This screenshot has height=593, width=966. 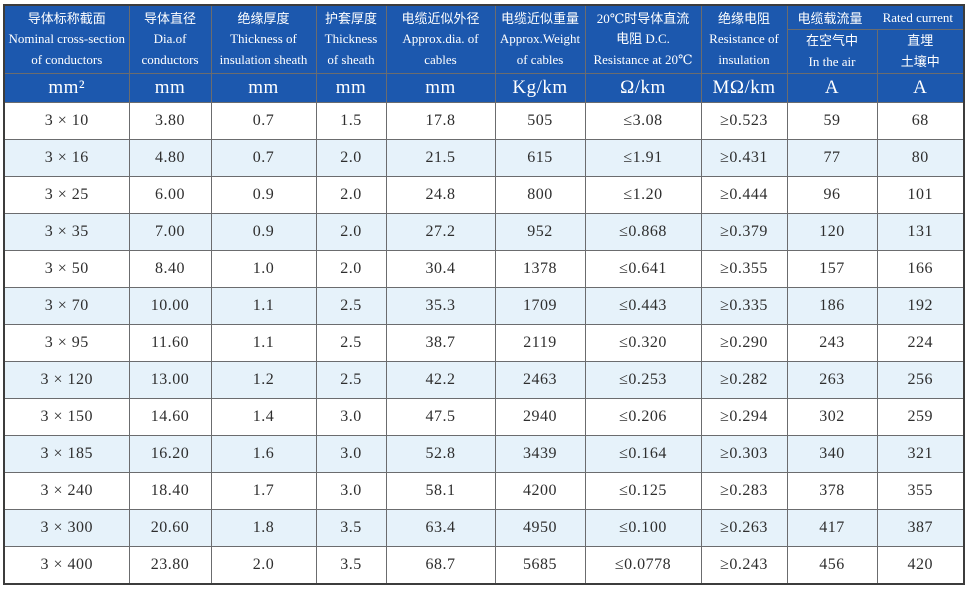 I want to click on cell: ≤0.125, so click(x=643, y=491).